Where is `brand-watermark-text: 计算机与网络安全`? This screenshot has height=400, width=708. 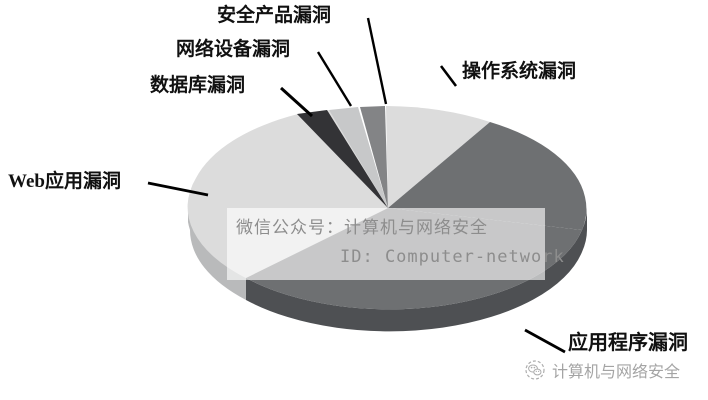
brand-watermark-text: 计算机与网络安全 is located at coordinates (616, 372).